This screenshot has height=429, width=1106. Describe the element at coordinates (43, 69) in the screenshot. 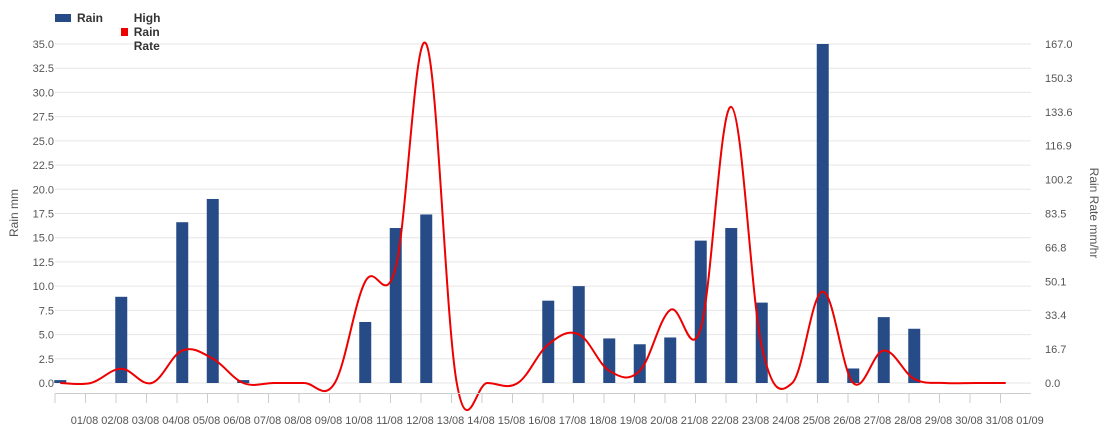

I see `y-left-tick-label: 32.5` at that location.